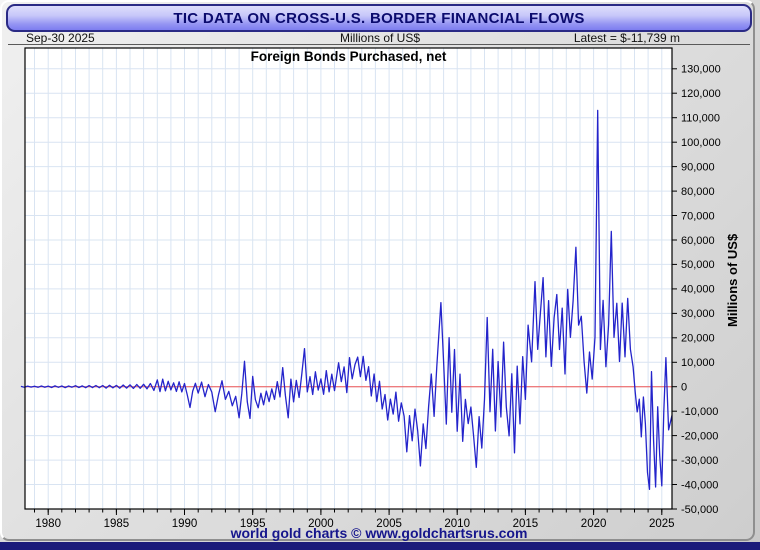  What do you see at coordinates (701, 143) in the screenshot?
I see `y-tick-label: 100,000` at bounding box center [701, 143].